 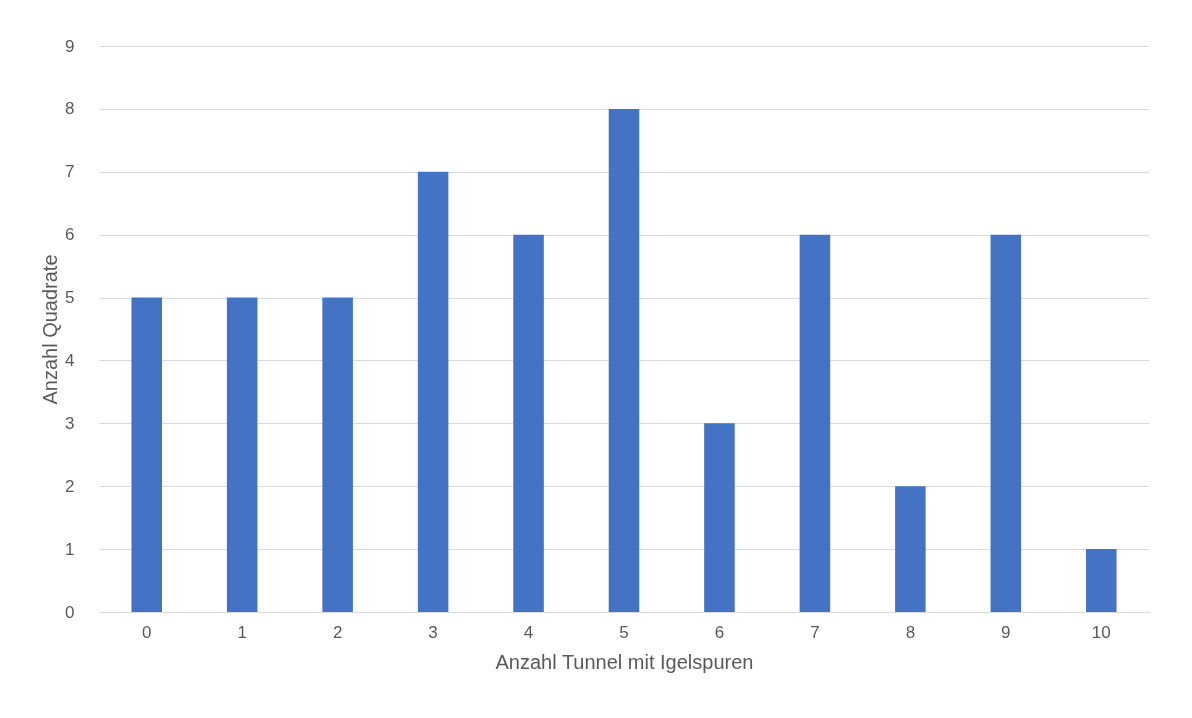 What do you see at coordinates (70, 46) in the screenshot?
I see `y-tick-label: 9` at bounding box center [70, 46].